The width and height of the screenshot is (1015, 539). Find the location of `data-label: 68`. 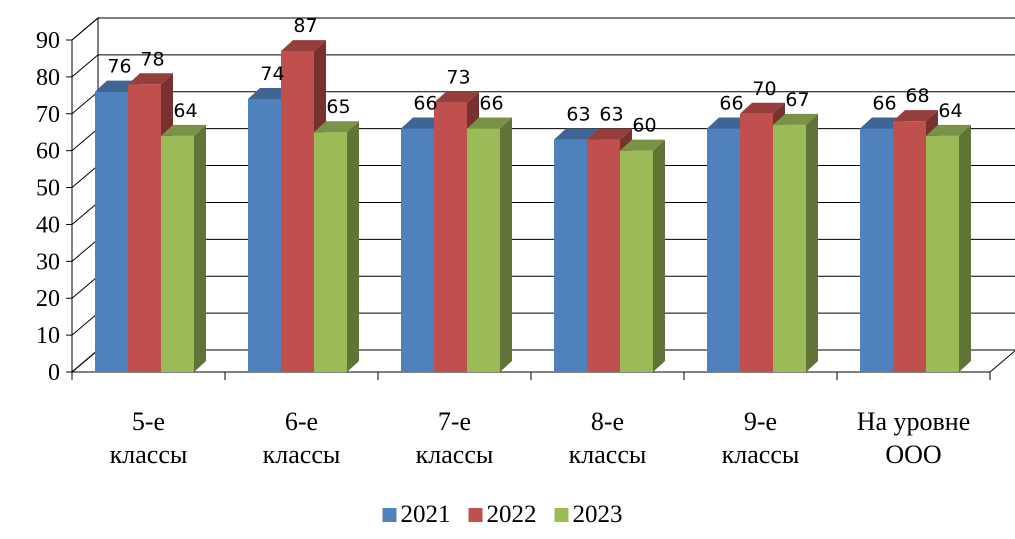

data-label: 68 is located at coordinates (917, 96).